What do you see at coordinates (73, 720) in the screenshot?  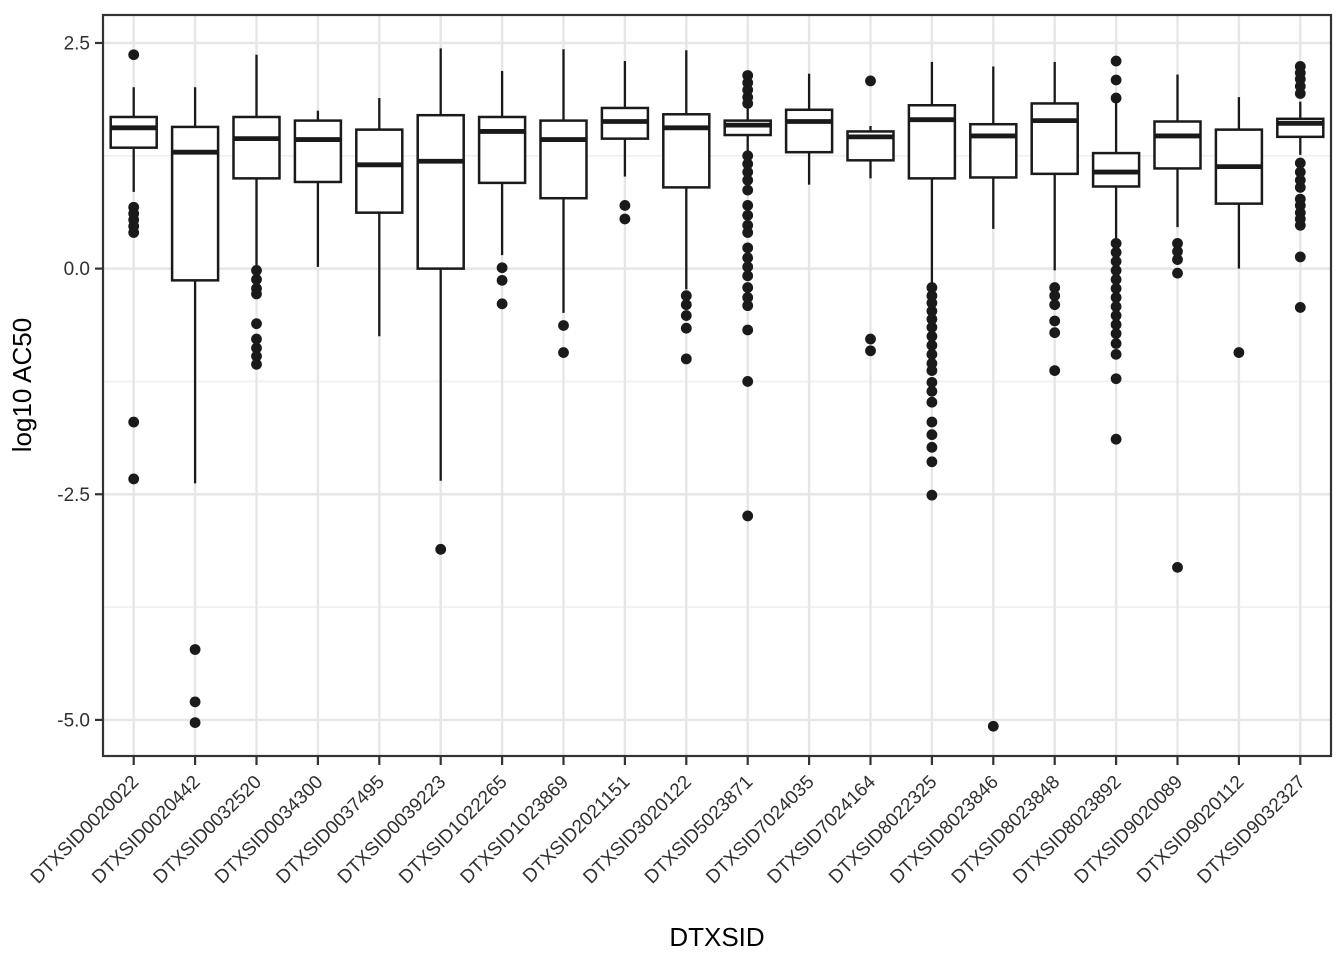 I see `y-tick-label: -5.0` at bounding box center [73, 720].